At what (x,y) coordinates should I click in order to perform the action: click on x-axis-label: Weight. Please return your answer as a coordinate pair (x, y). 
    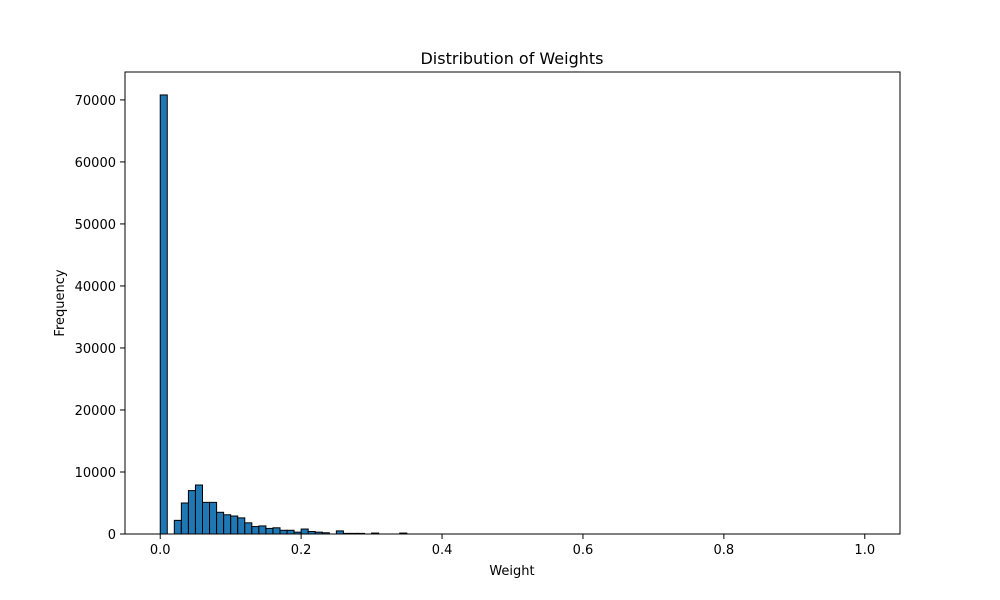
    Looking at the image, I should click on (511, 571).